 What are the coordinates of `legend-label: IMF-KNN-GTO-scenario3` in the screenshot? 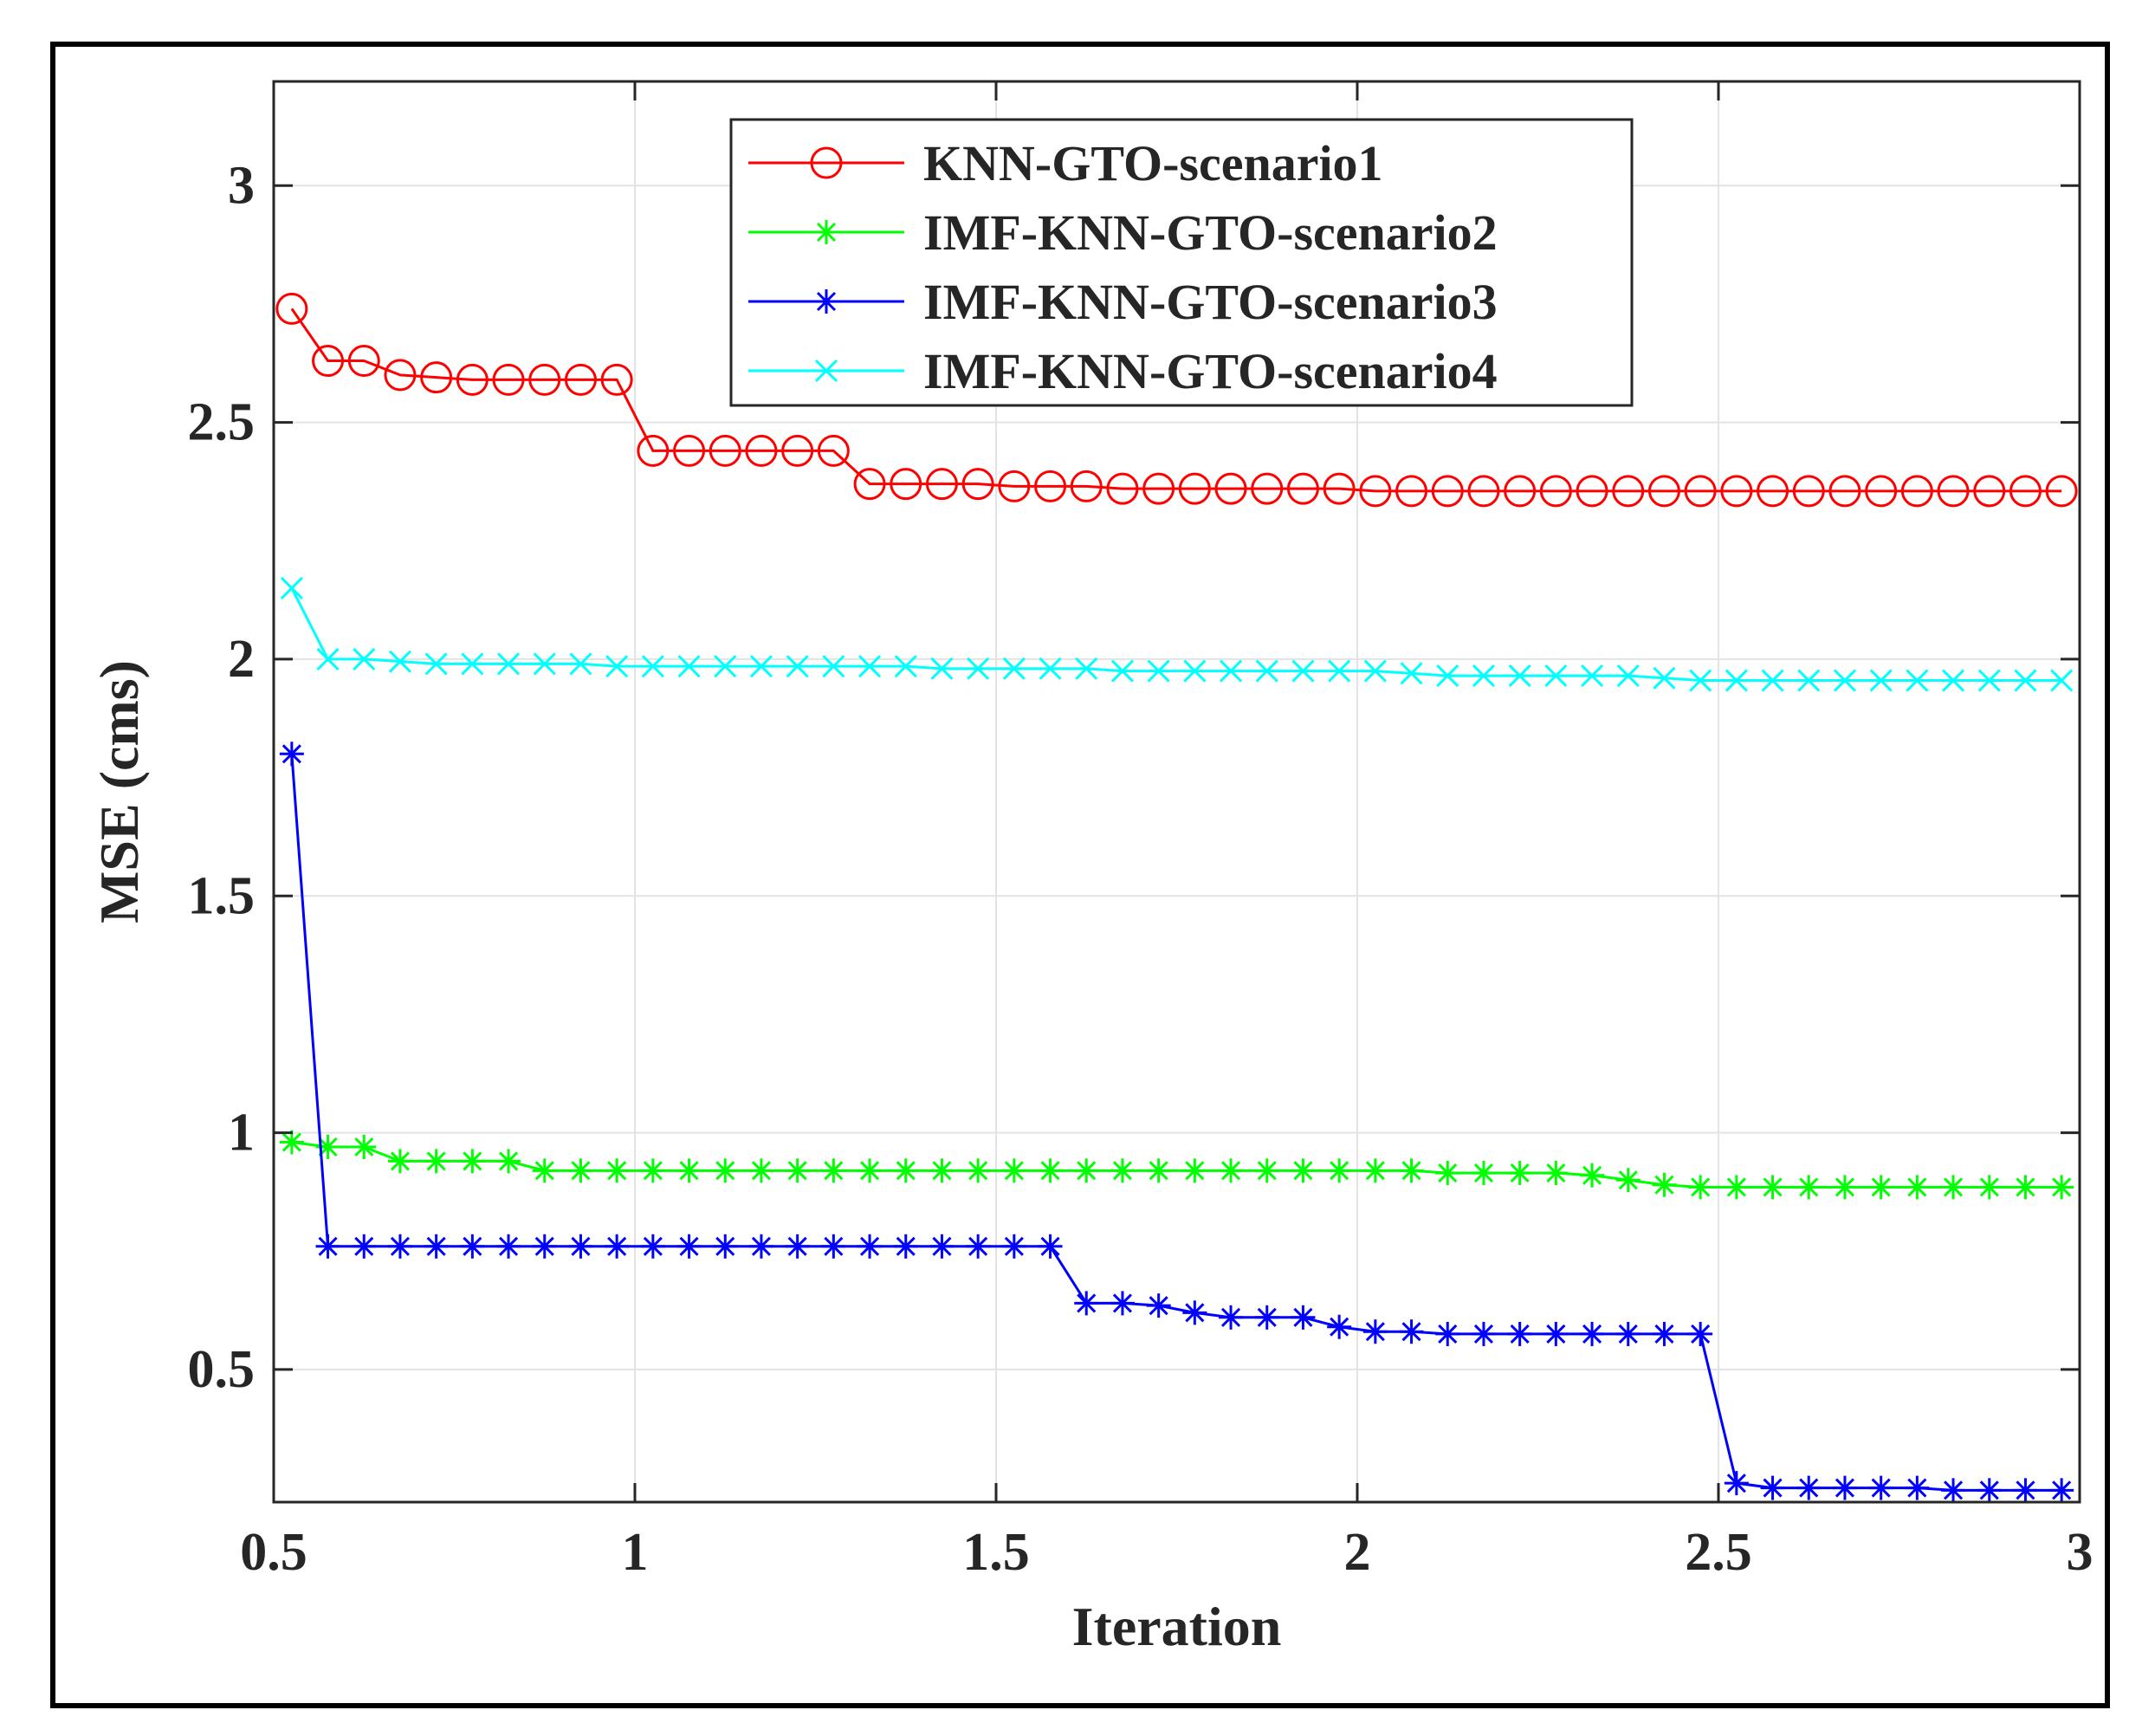 It's located at (1211, 302).